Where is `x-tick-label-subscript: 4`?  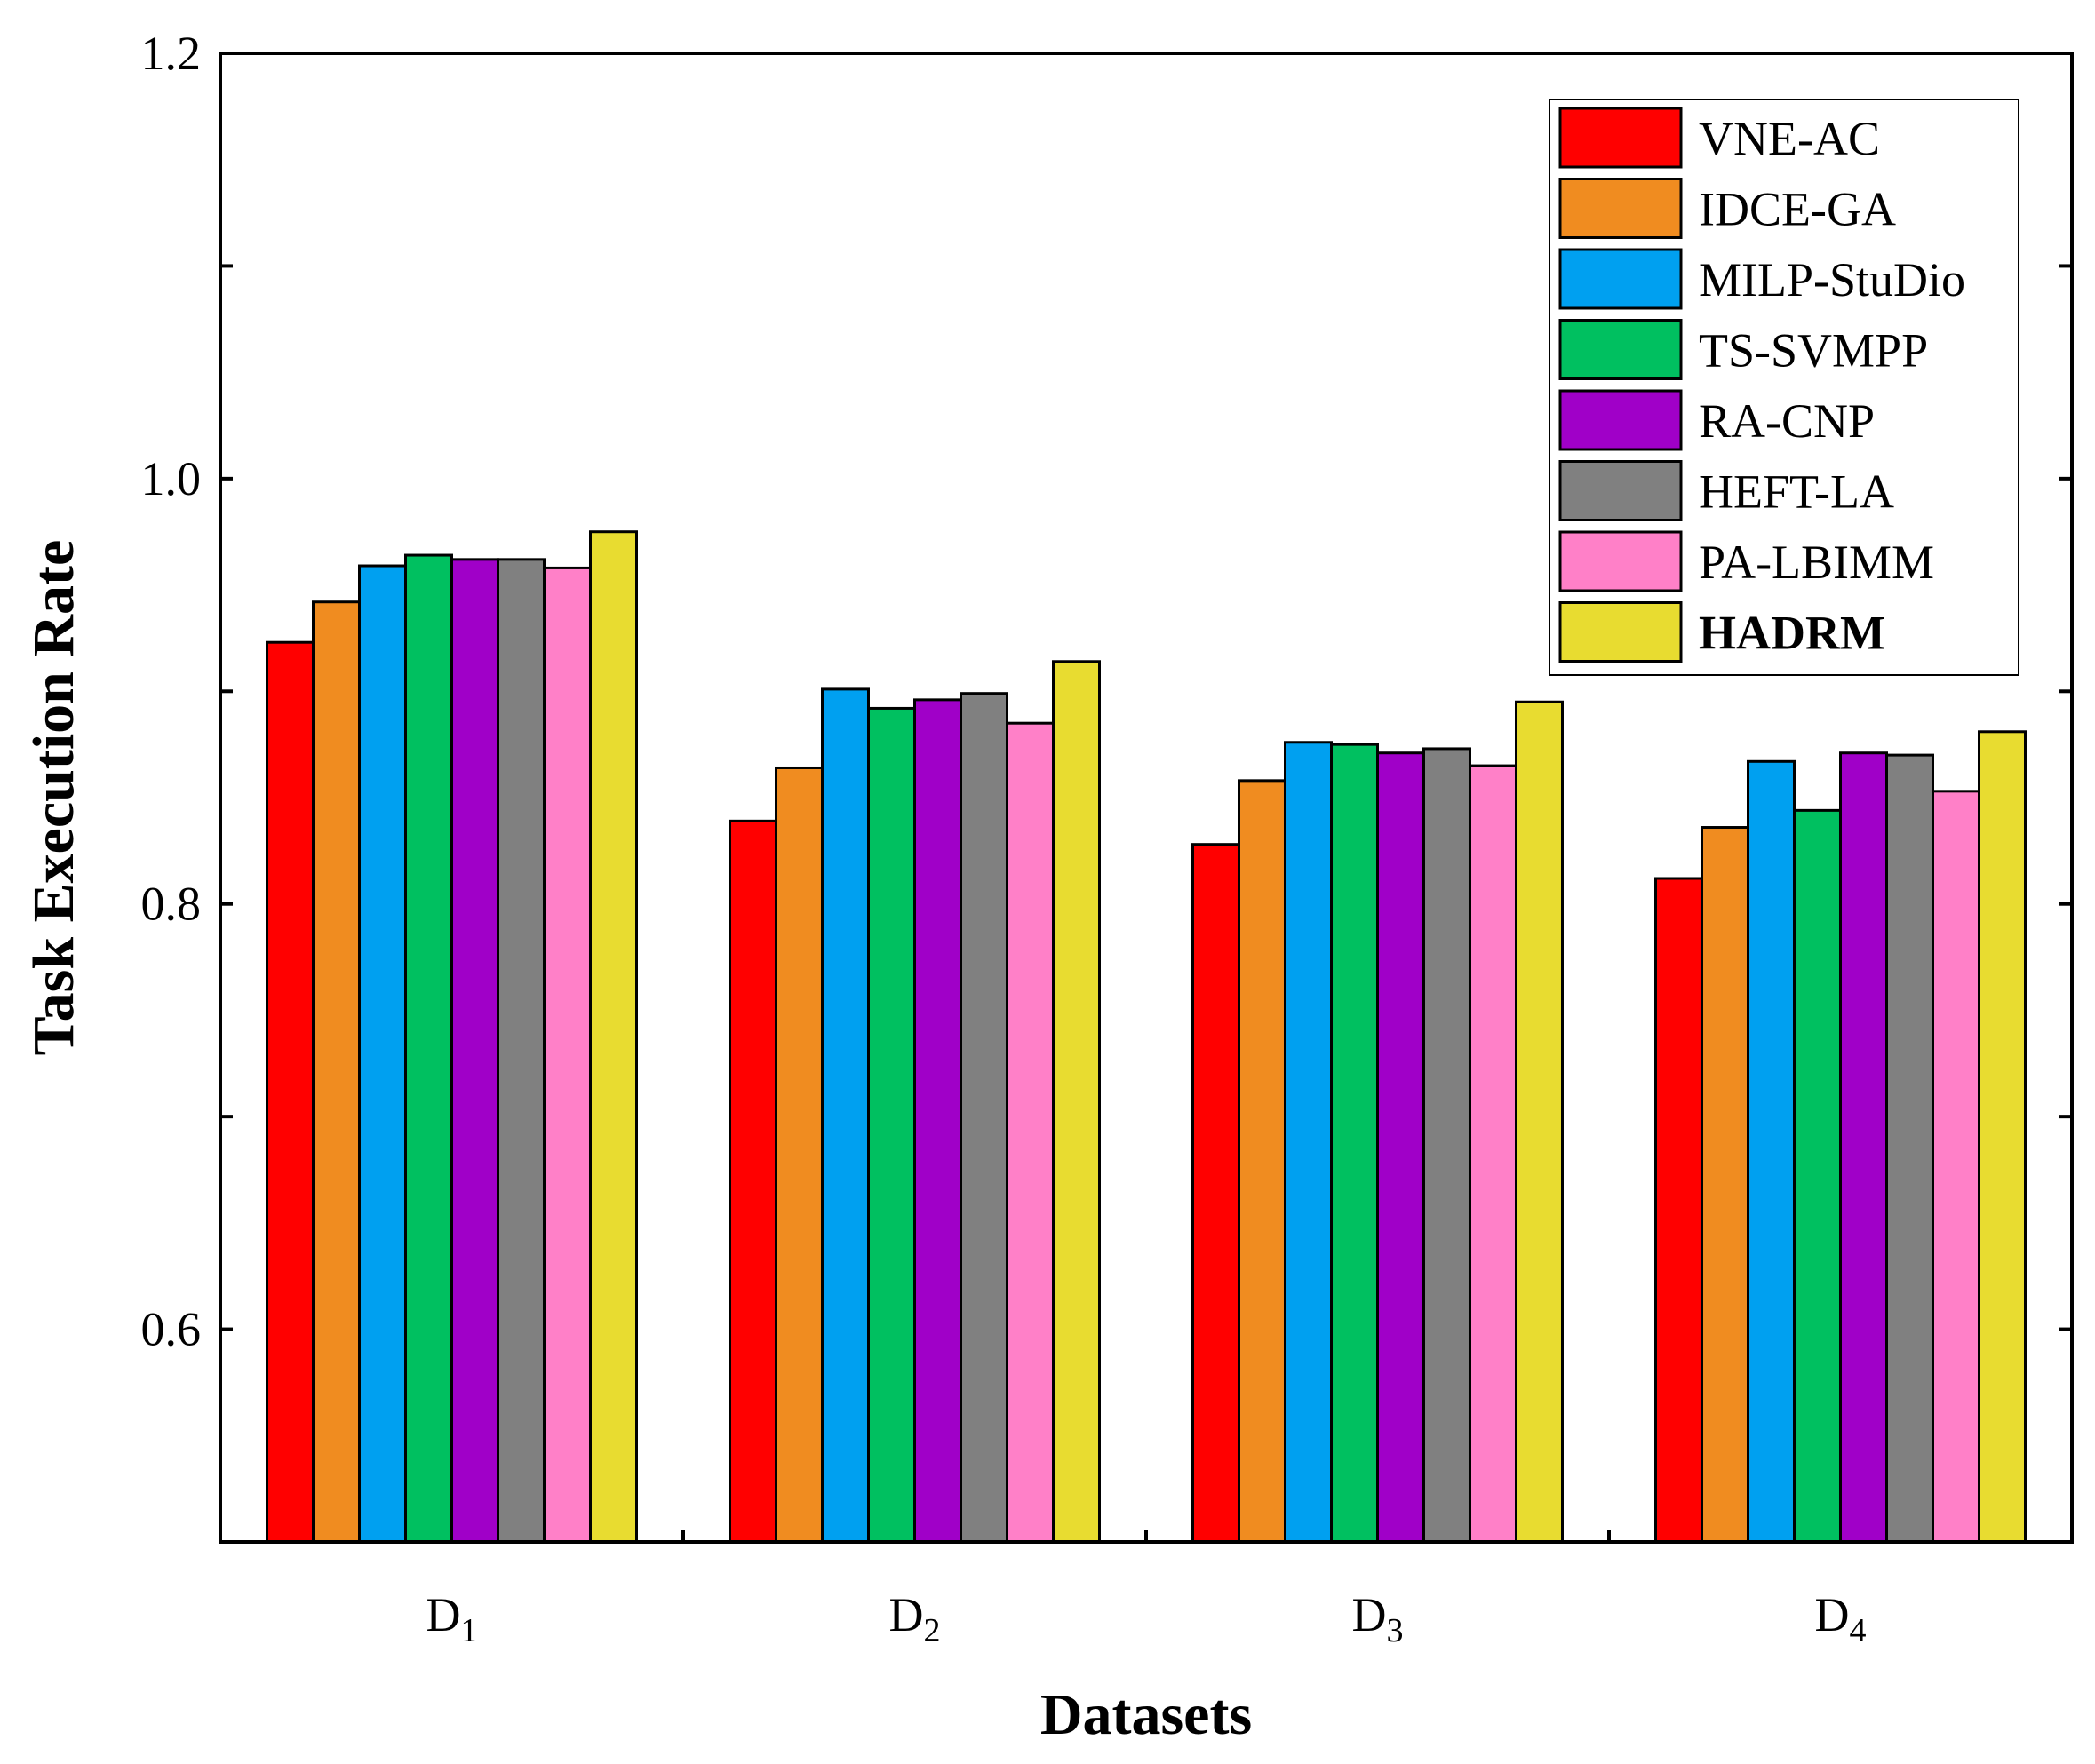
x-tick-label-subscript: 4 is located at coordinates (1859, 1631).